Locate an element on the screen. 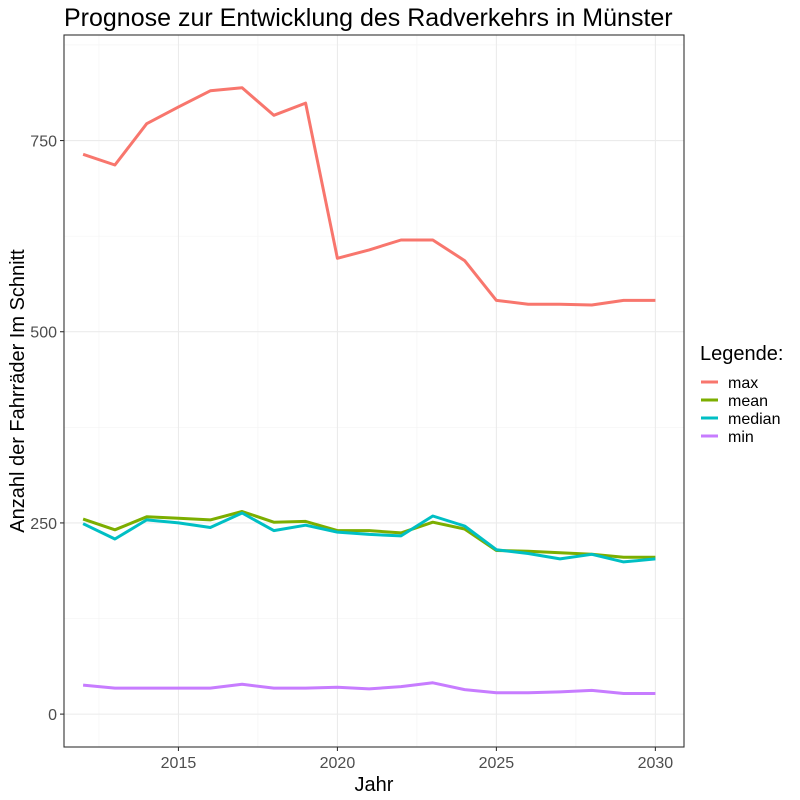 The image size is (800, 800). x-axis-ticks: 2015 2020 2025 2030 is located at coordinates (417, 759).